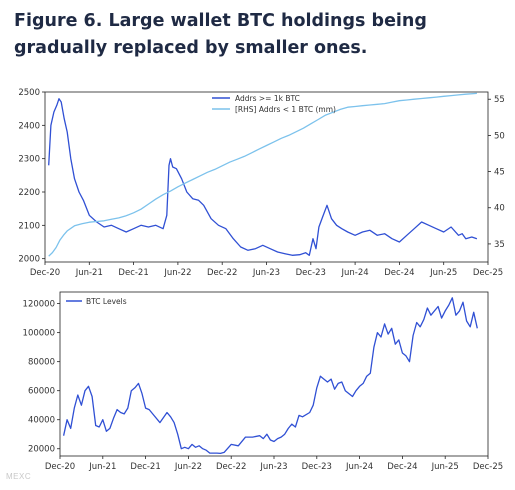  Describe the element at coordinates (285, 109) in the screenshot. I see `legend-label: [RHS] Addrs < 1 BTC (mm)` at that location.